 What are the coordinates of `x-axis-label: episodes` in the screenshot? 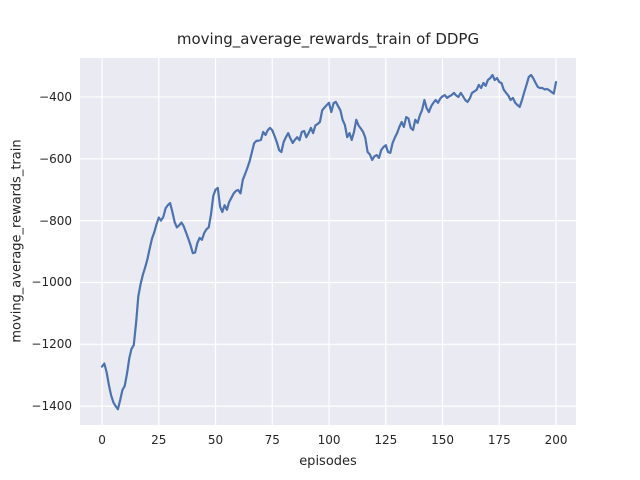 It's located at (328, 461).